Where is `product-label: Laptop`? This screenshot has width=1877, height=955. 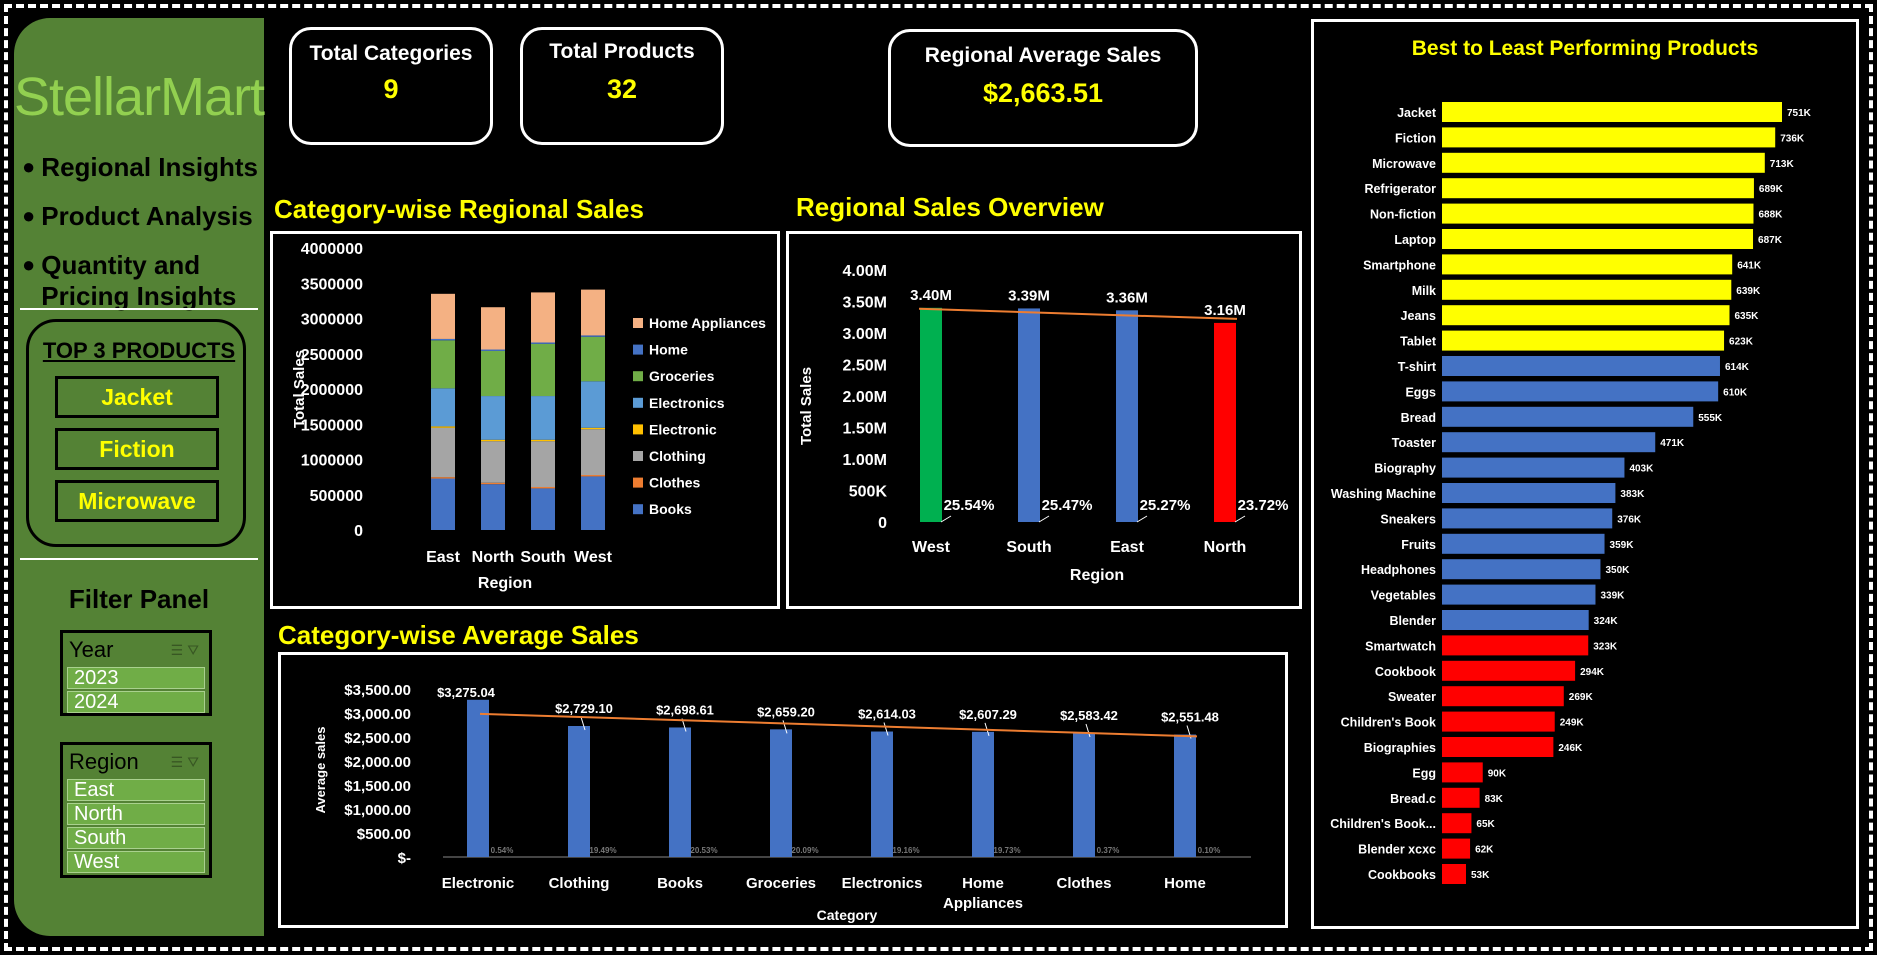
product-label: Laptop is located at coordinates (1415, 240).